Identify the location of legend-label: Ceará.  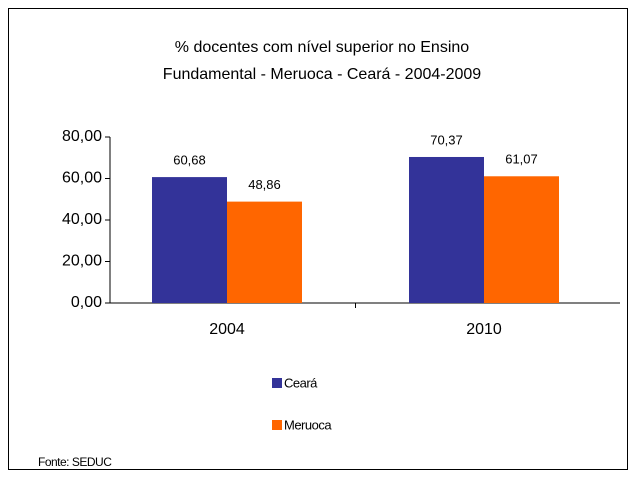
(301, 382).